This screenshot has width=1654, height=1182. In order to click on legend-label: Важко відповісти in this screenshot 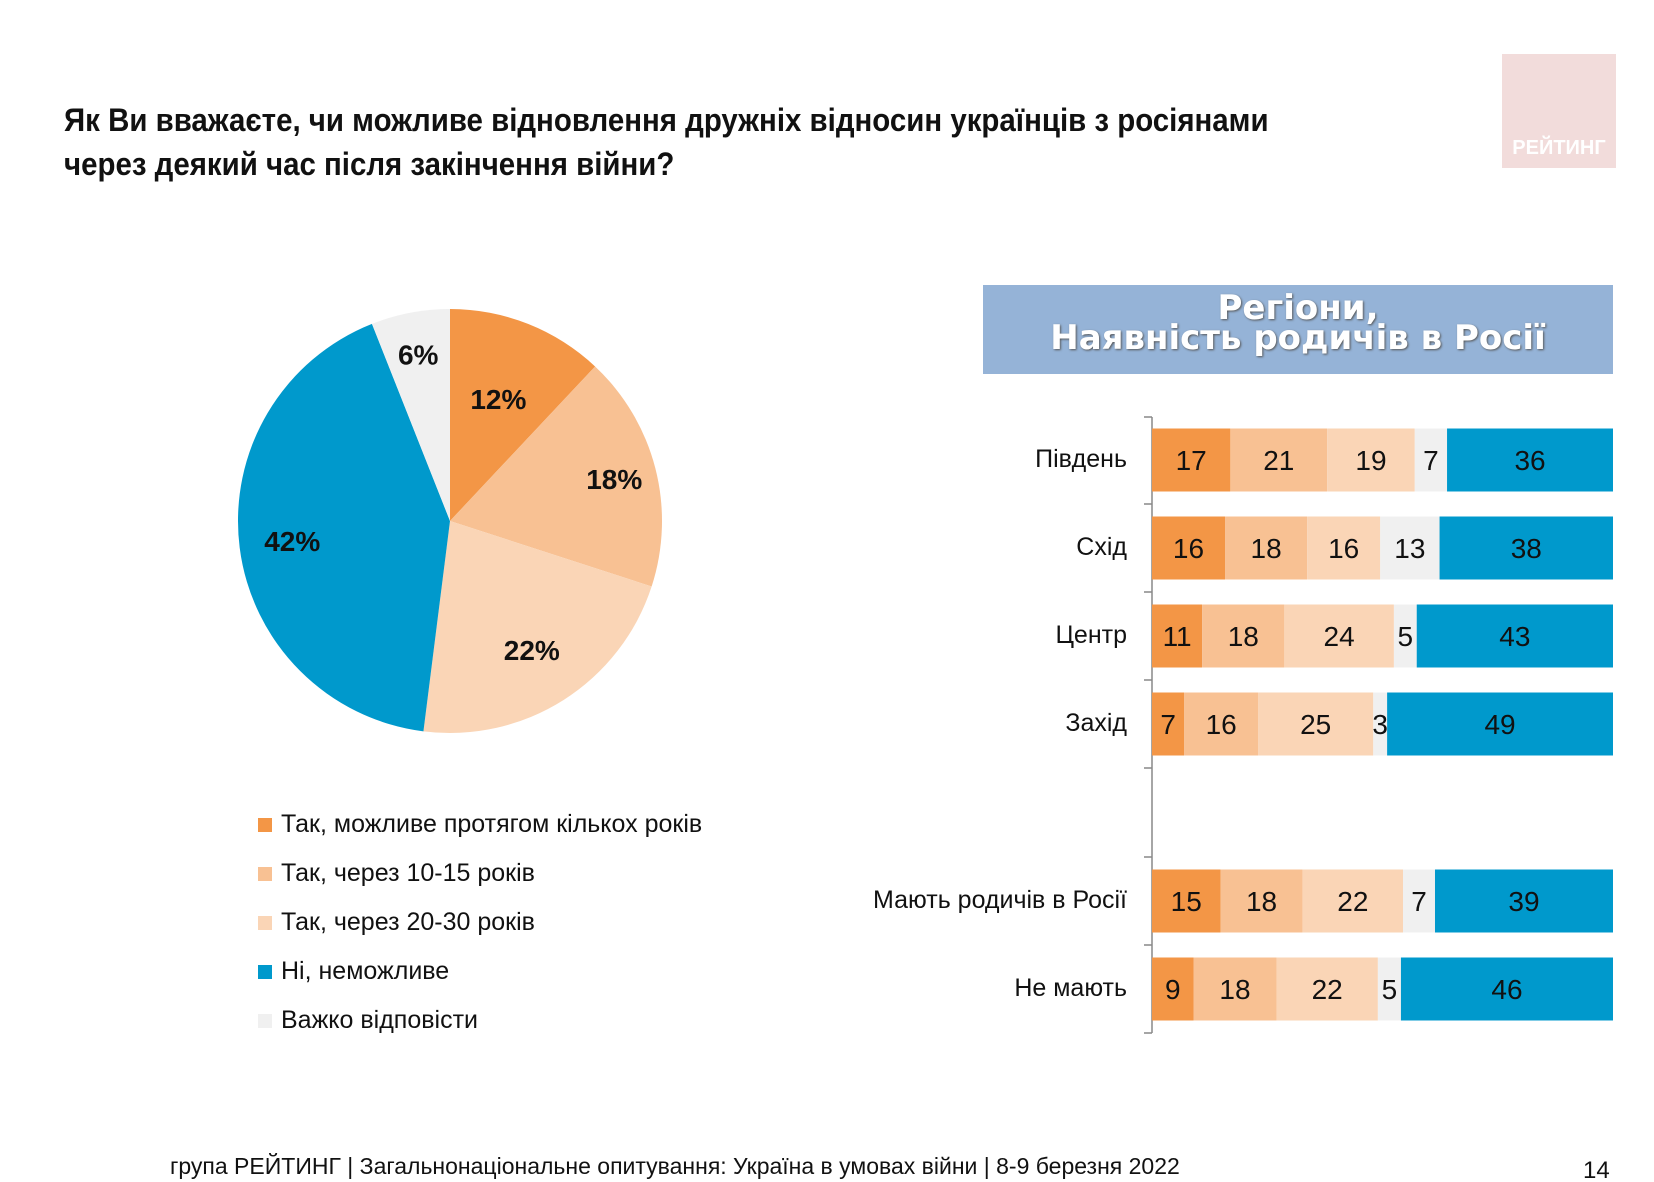, I will do `click(379, 1020)`.